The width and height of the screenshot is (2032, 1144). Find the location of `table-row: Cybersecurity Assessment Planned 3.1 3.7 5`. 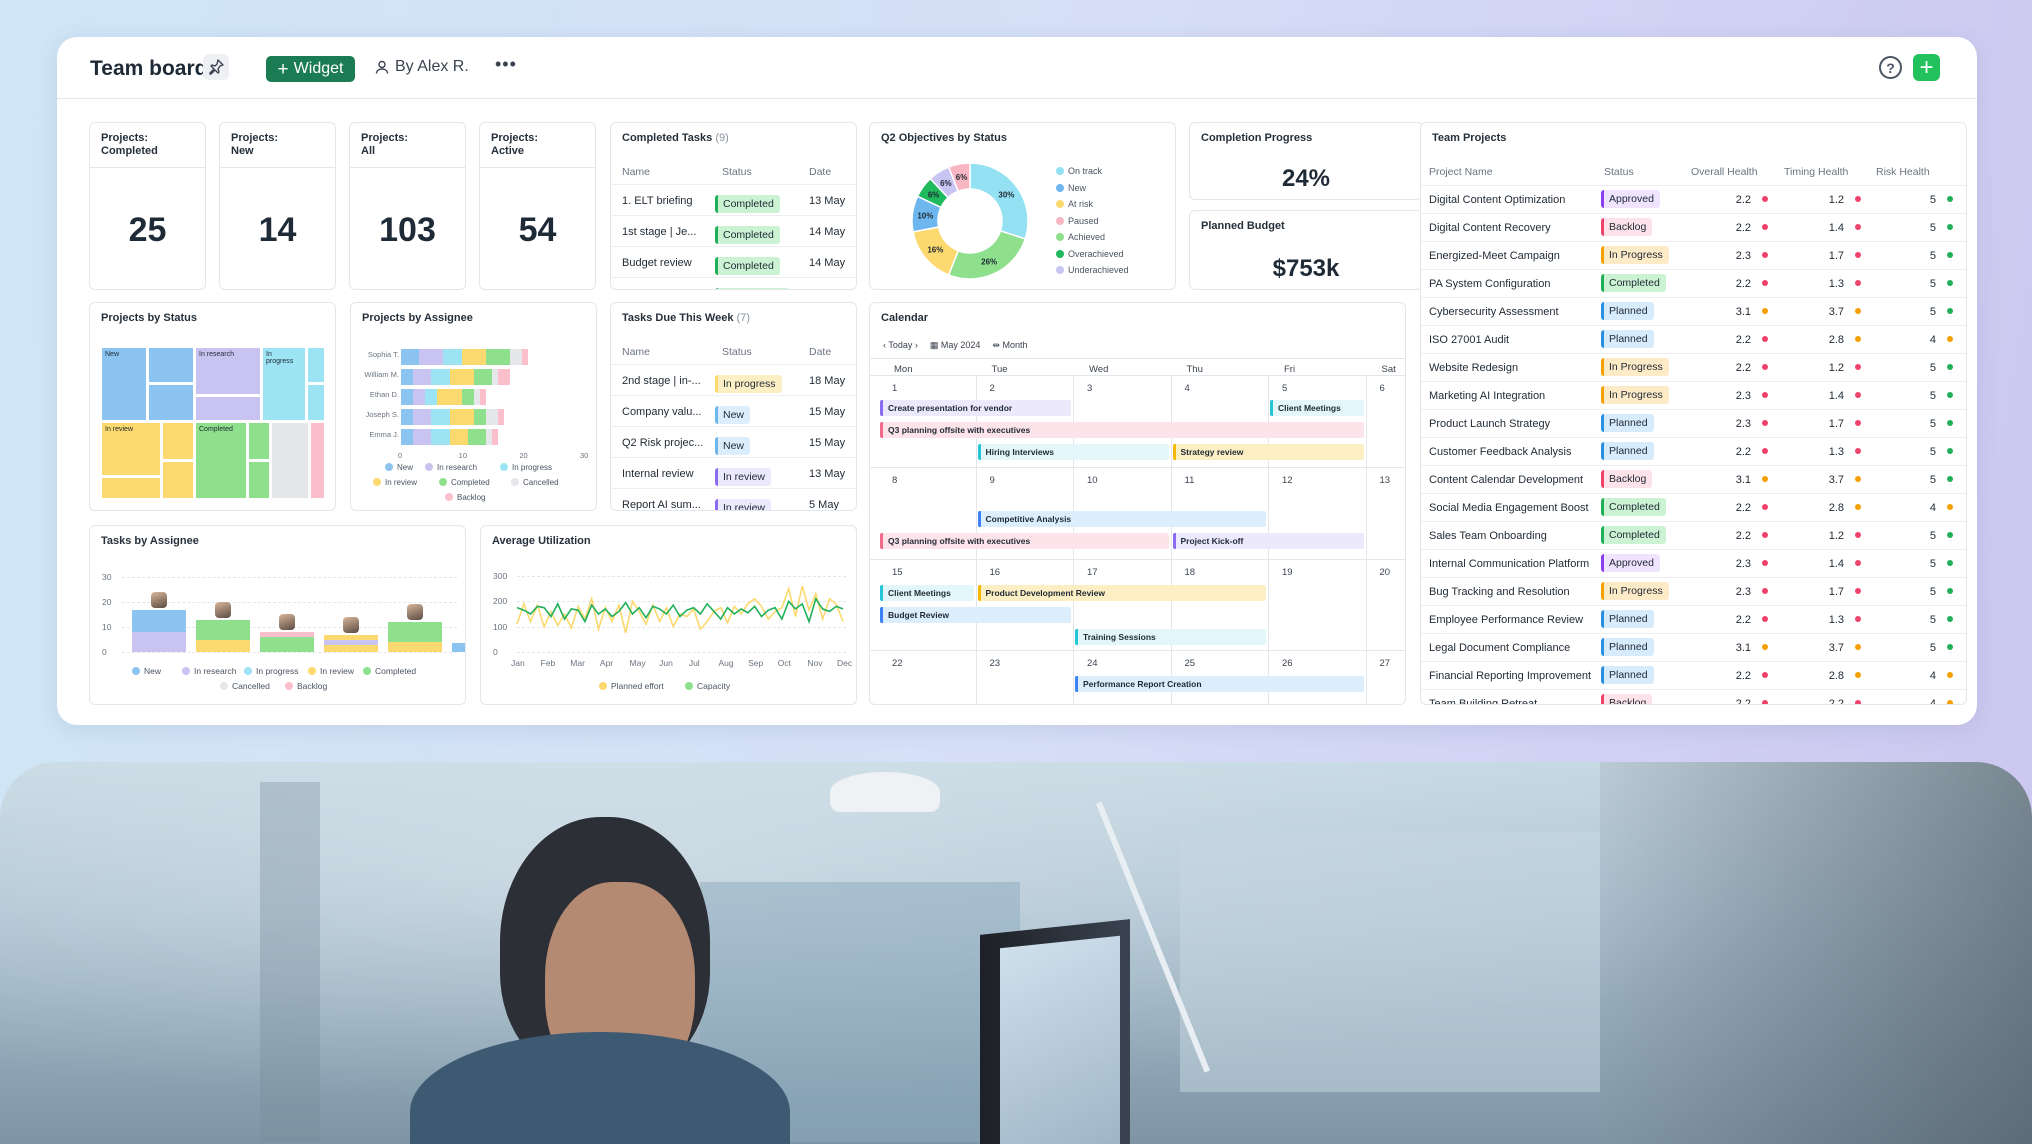

table-row: Cybersecurity Assessment Planned 3.1 3.7 5 is located at coordinates (1693, 311).